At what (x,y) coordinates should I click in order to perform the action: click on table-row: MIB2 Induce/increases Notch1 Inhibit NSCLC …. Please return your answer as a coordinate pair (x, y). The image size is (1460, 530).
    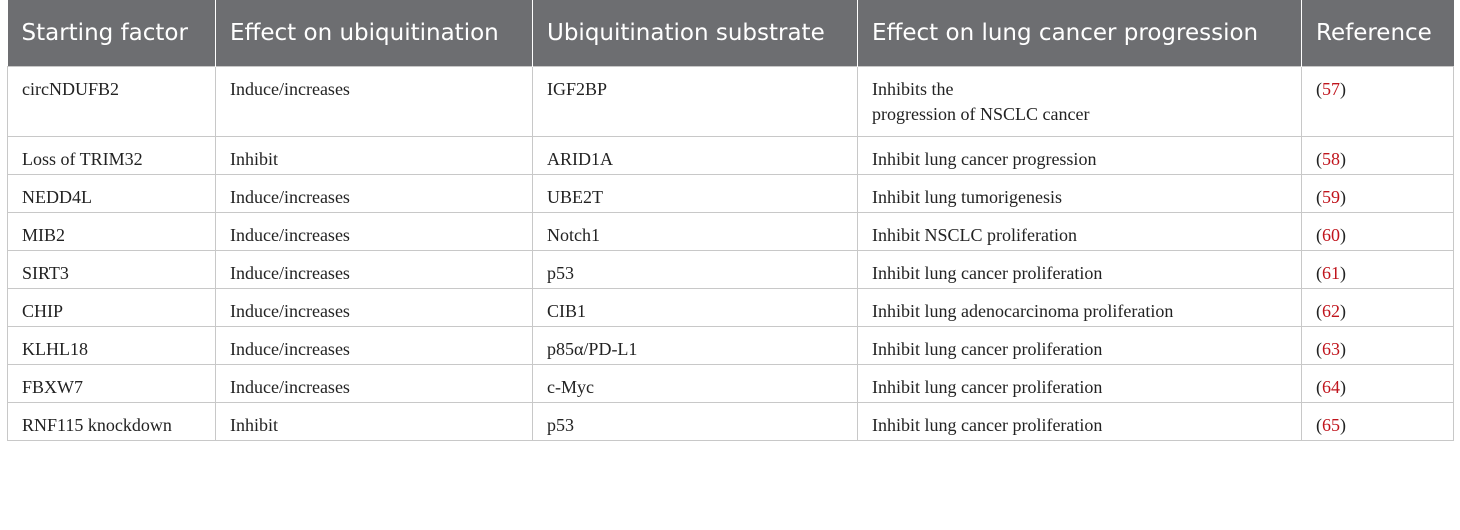
    Looking at the image, I should click on (730, 231).